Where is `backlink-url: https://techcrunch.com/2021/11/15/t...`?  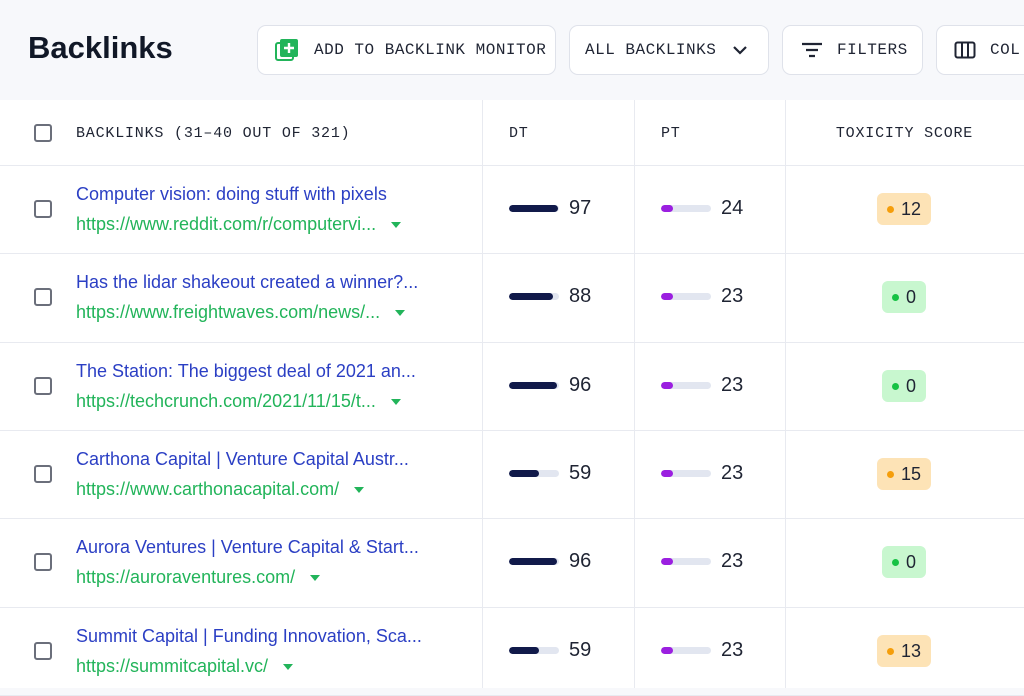
backlink-url: https://techcrunch.com/2021/11/15/t... is located at coordinates (239, 401).